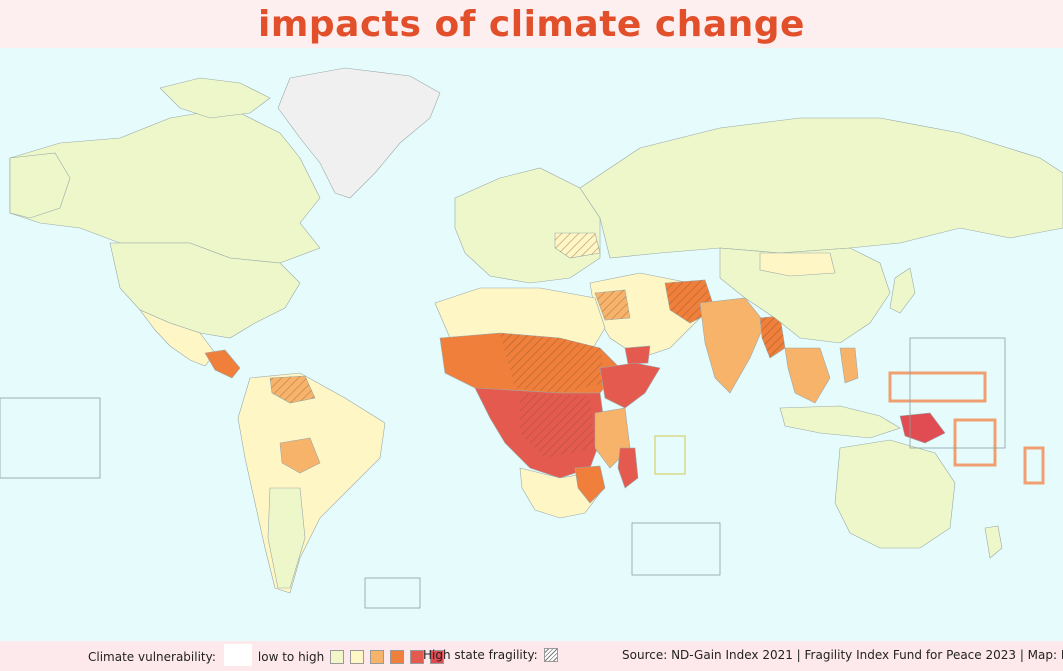  I want to click on south-america, so click(311, 483).